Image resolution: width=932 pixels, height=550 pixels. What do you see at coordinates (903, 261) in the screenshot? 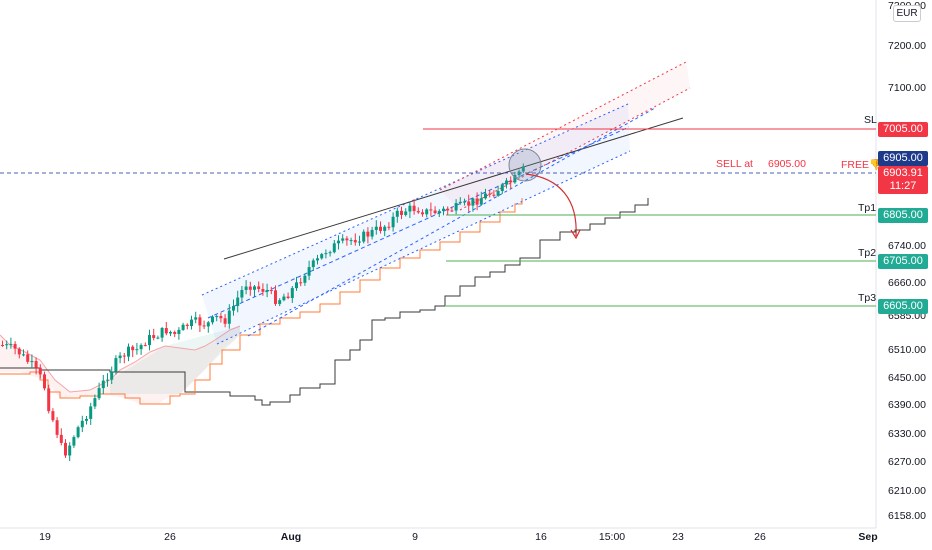
I see `tp2-price-tag: 6705.00` at bounding box center [903, 261].